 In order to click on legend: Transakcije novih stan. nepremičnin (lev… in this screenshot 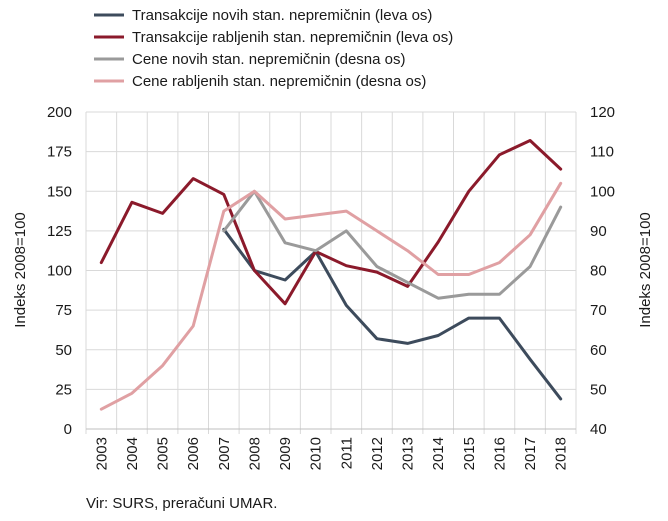, I will do `click(273, 48)`.